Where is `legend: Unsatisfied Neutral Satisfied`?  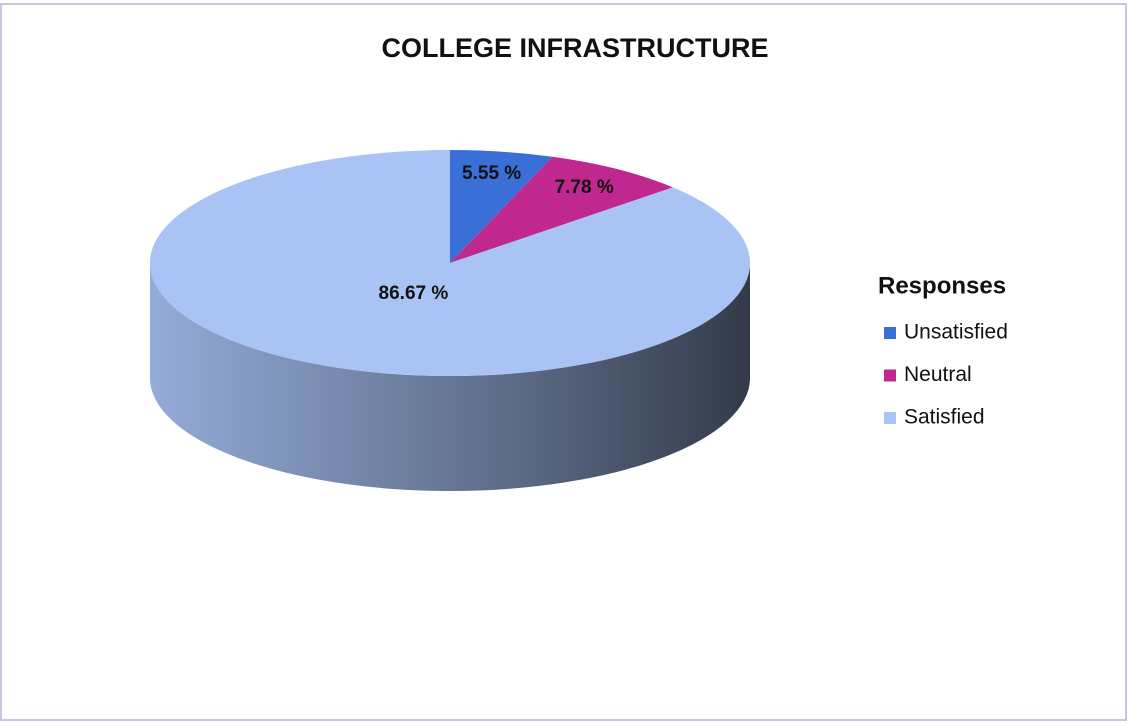 legend: Unsatisfied Neutral Satisfied is located at coordinates (946, 375).